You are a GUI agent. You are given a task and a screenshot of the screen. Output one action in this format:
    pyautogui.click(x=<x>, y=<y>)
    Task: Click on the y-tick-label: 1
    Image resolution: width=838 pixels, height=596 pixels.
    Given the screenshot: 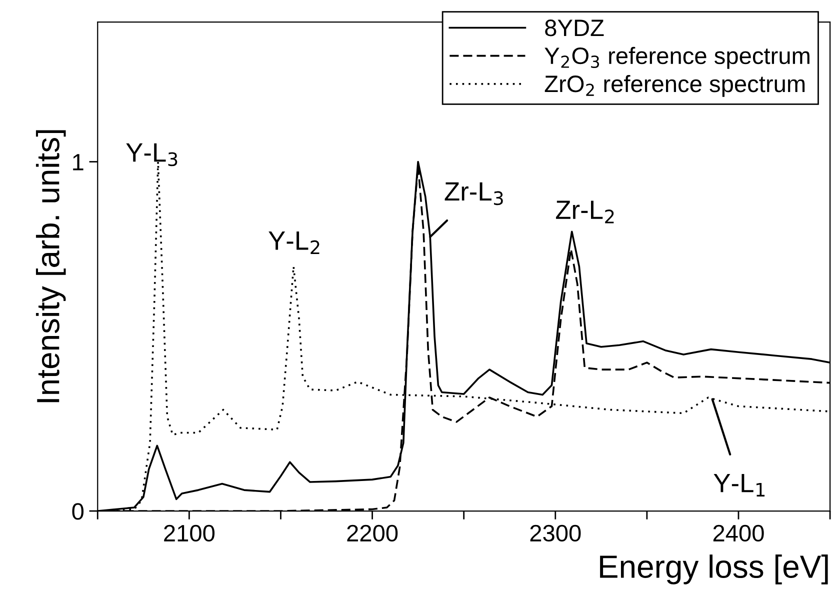 What is the action you would take?
    pyautogui.click(x=78, y=162)
    